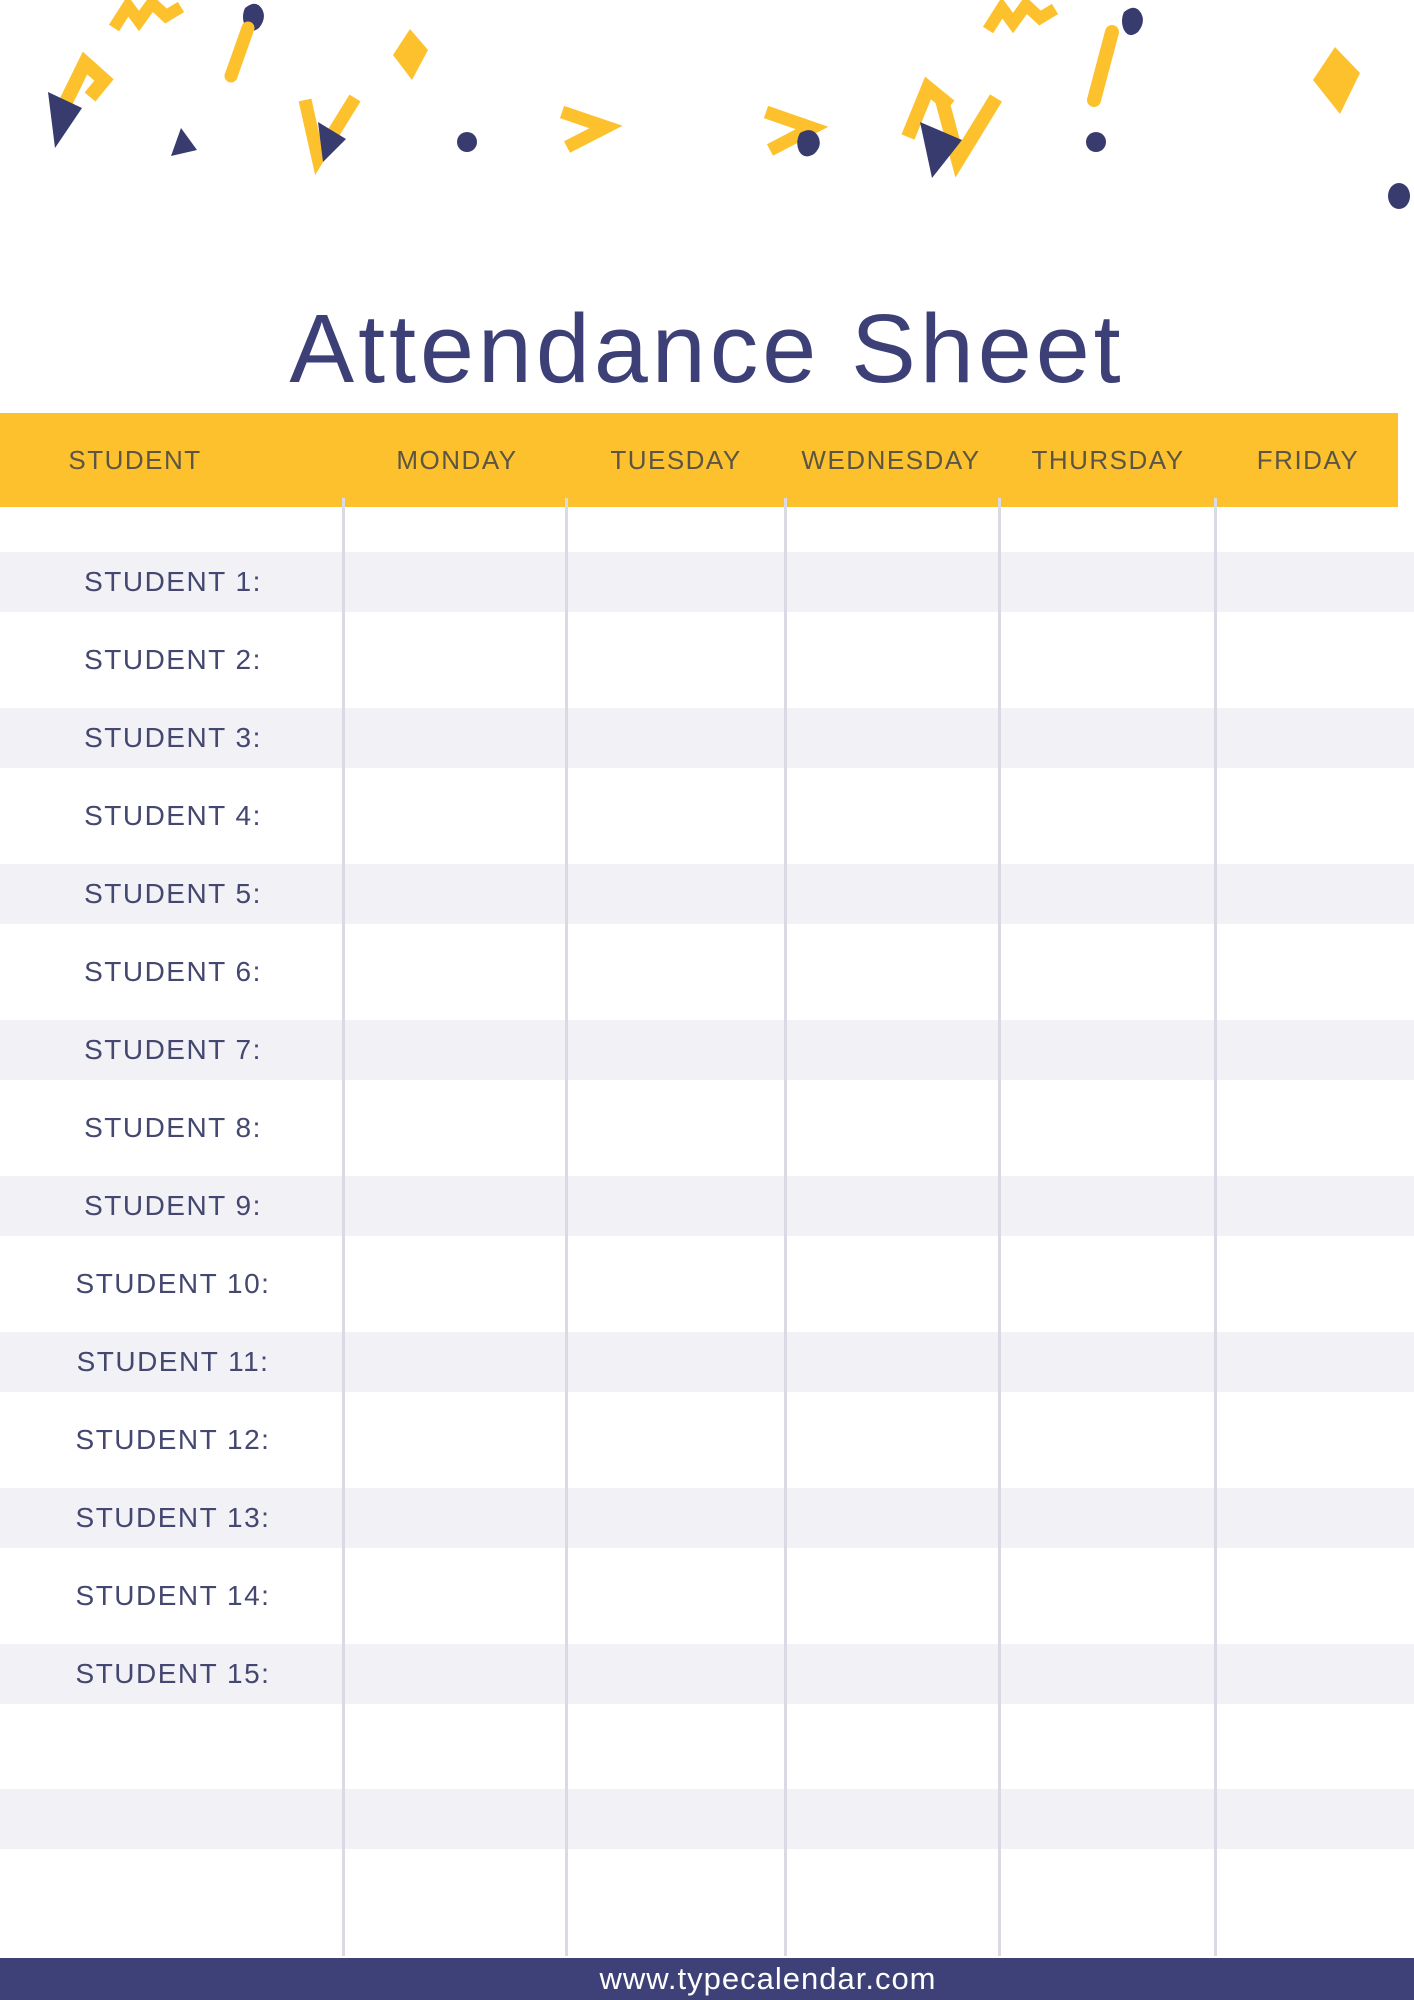  Describe the element at coordinates (173, 1439) in the screenshot. I see `student-name-label: STUDENT 12:` at that location.